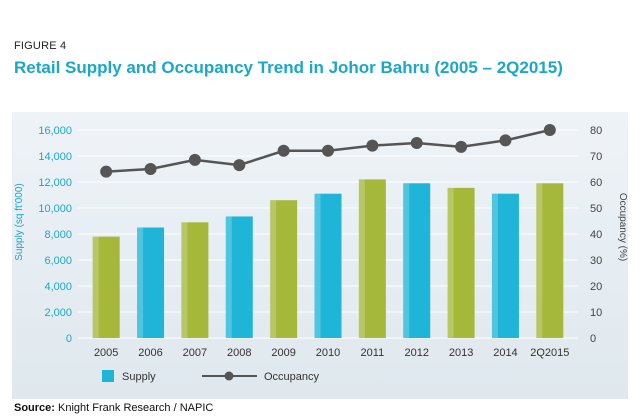 The height and width of the screenshot is (420, 640). What do you see at coordinates (40, 46) in the screenshot?
I see `figure-label: FIGURE 4` at bounding box center [40, 46].